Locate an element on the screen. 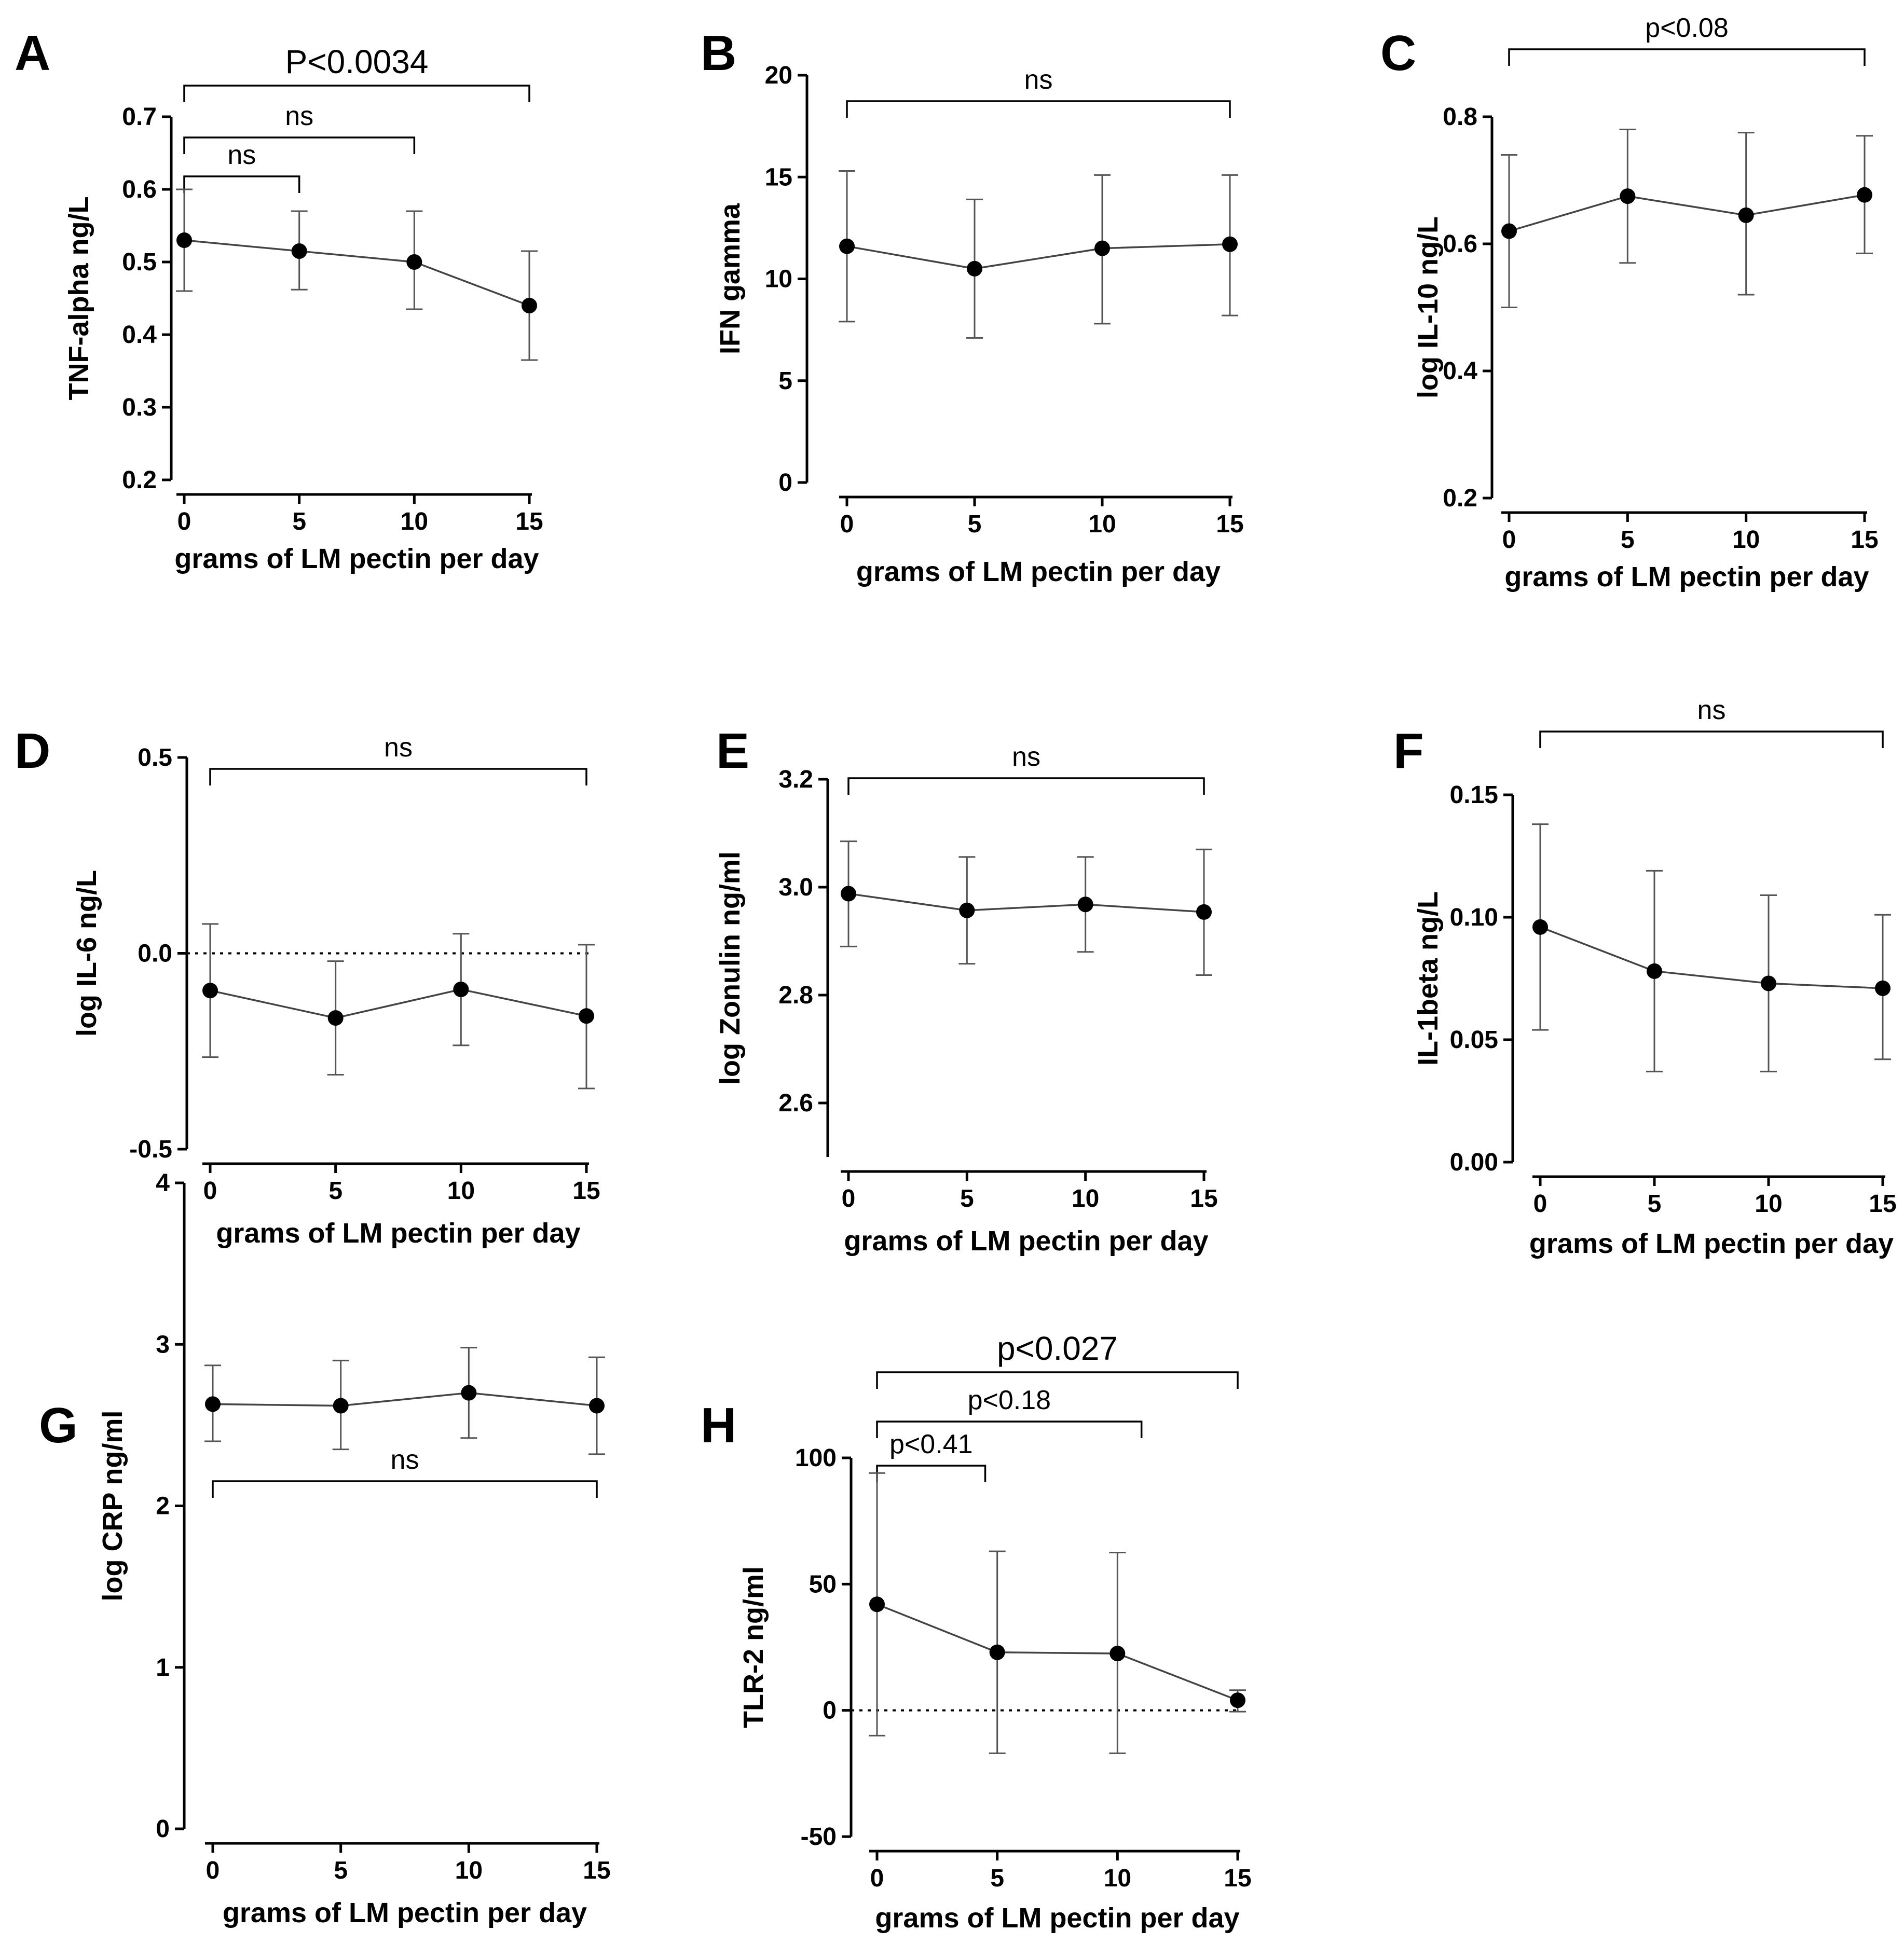  series-line-b is located at coordinates (1038, 256).